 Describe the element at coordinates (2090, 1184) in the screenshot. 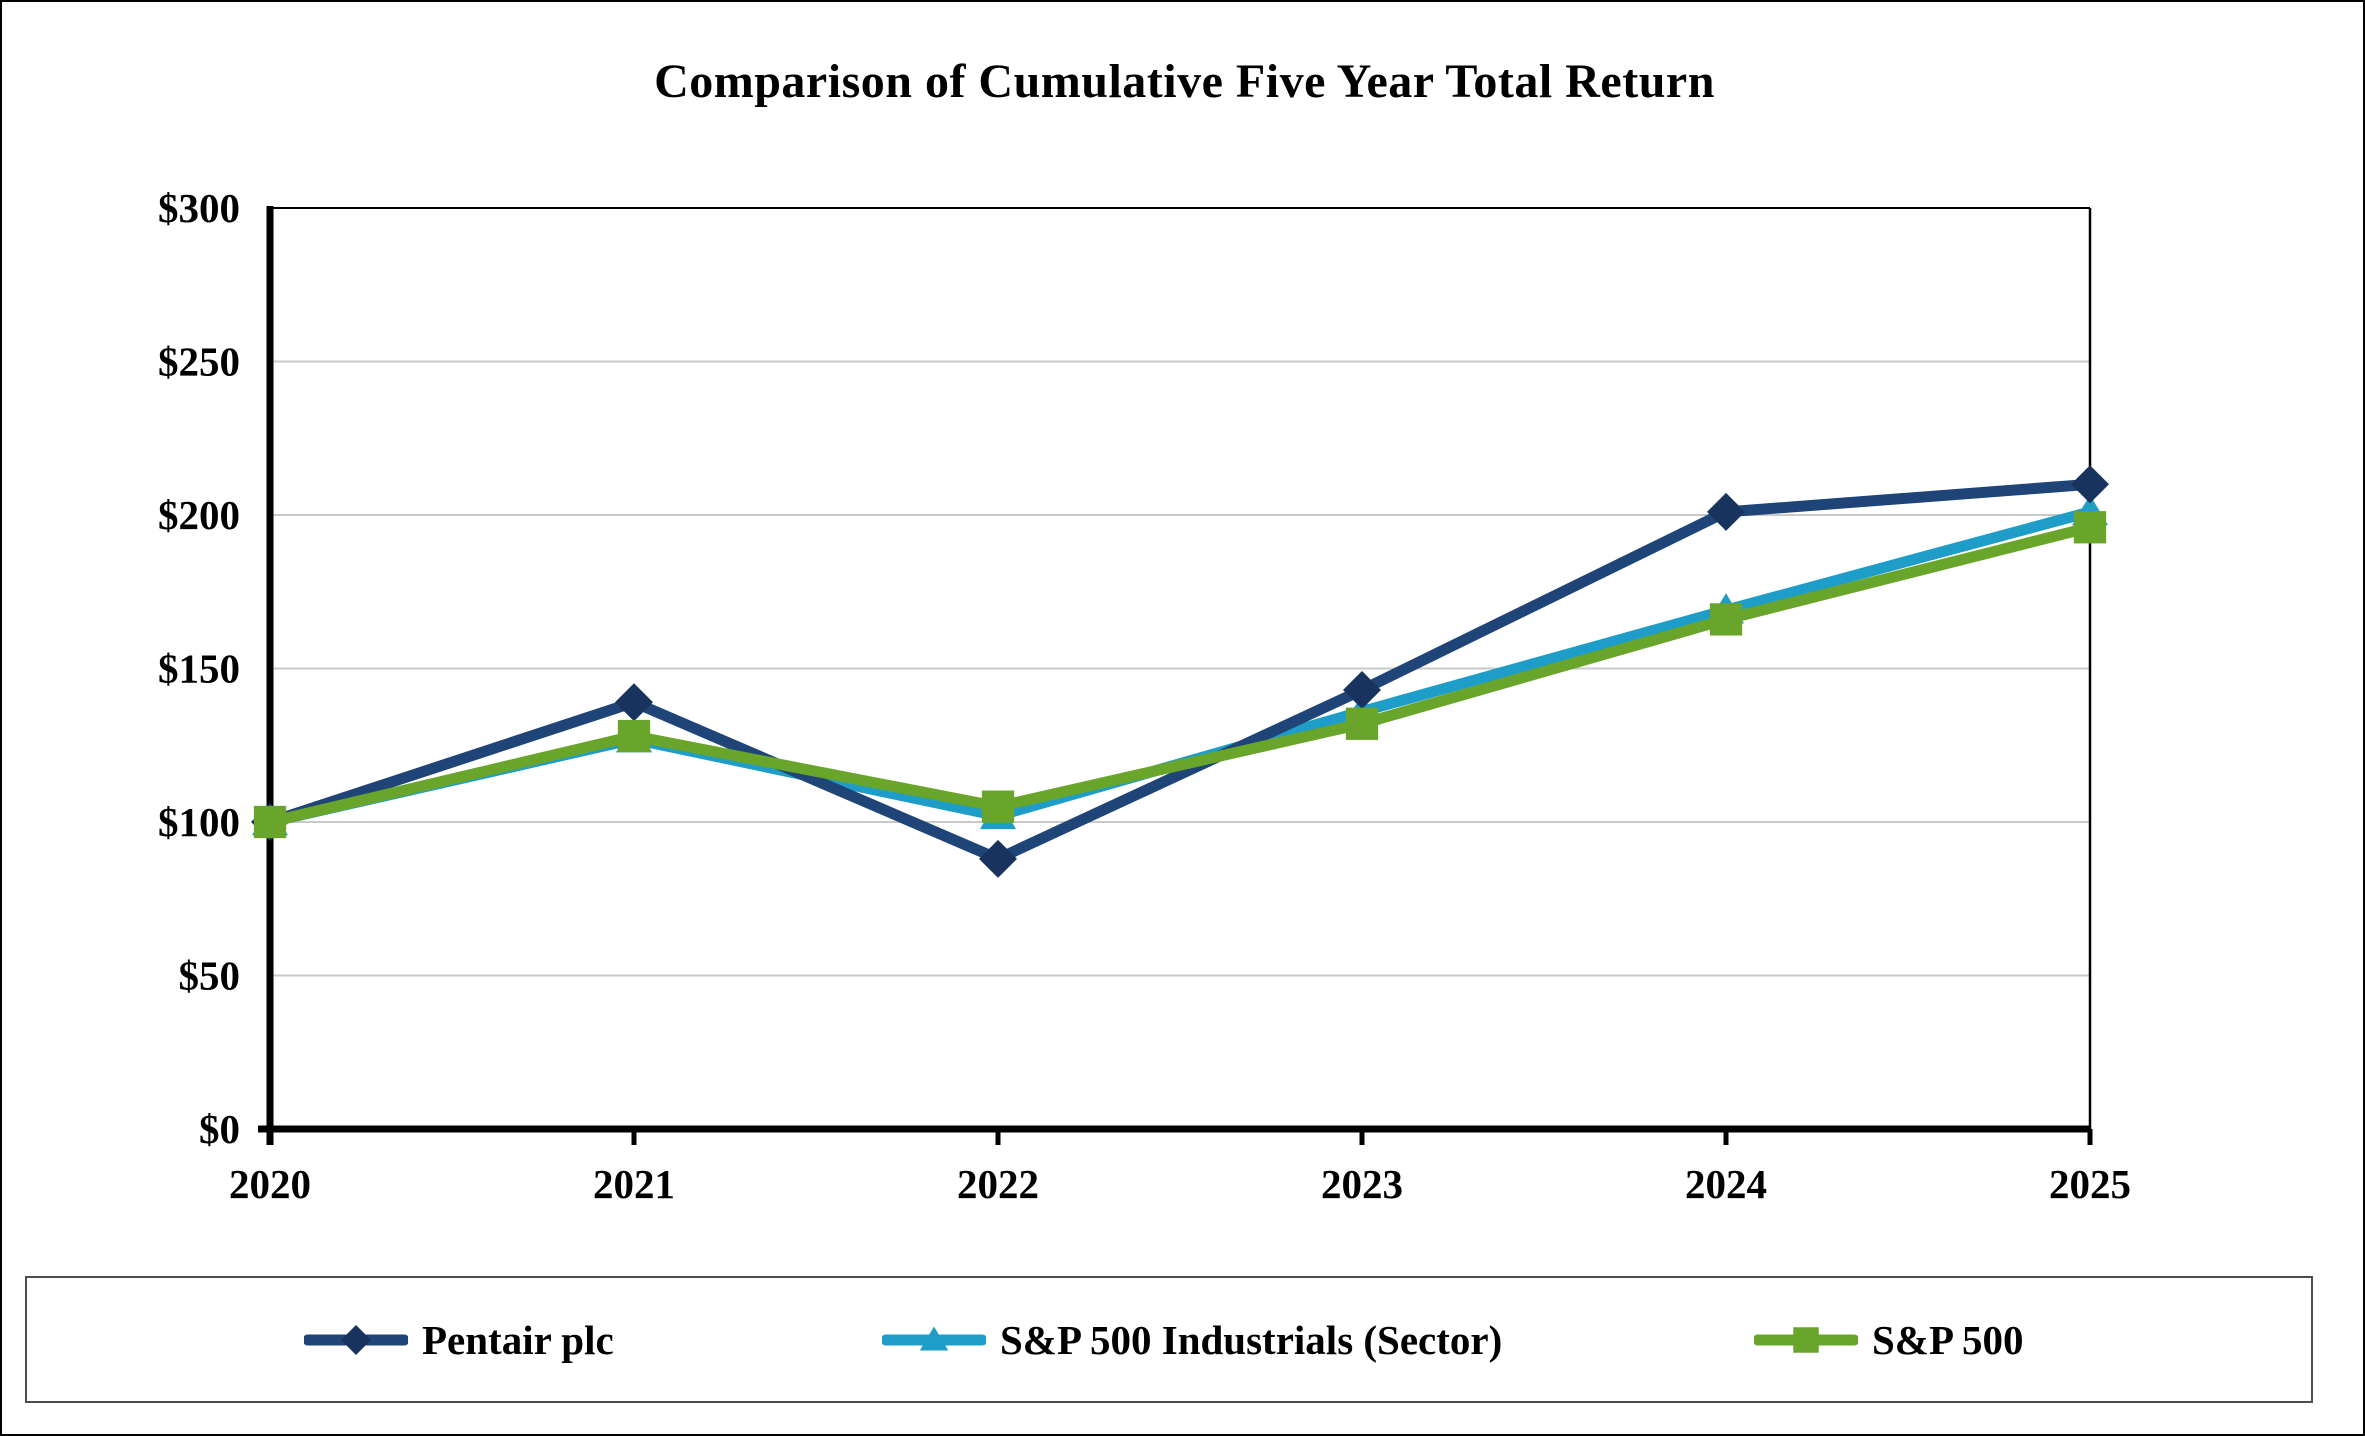

I see `x-axis-label: 2025` at that location.